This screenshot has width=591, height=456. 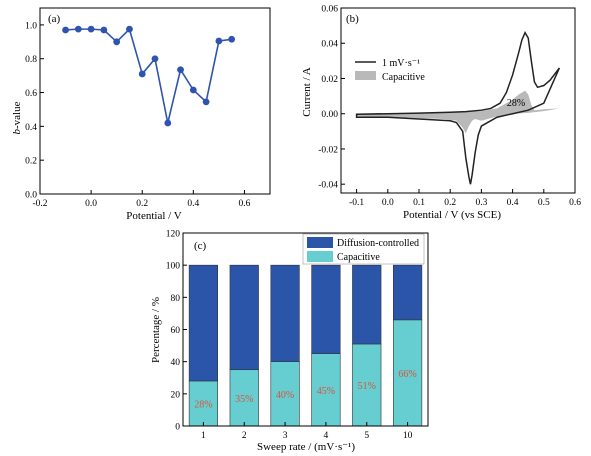 I want to click on bar-data-label: 45%, so click(x=326, y=391).